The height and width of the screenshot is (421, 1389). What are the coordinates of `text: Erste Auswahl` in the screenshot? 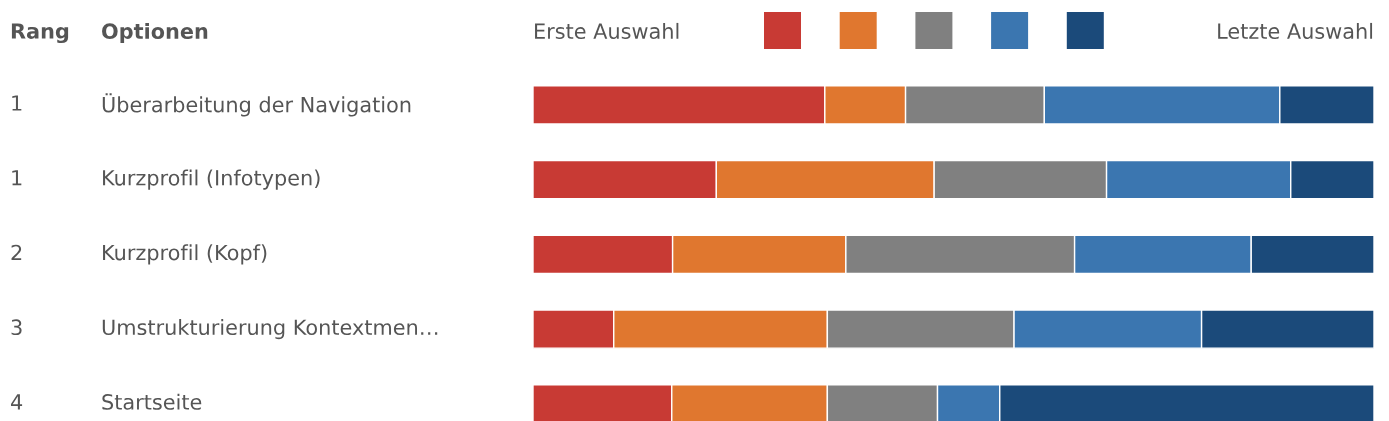 It's located at (607, 31).